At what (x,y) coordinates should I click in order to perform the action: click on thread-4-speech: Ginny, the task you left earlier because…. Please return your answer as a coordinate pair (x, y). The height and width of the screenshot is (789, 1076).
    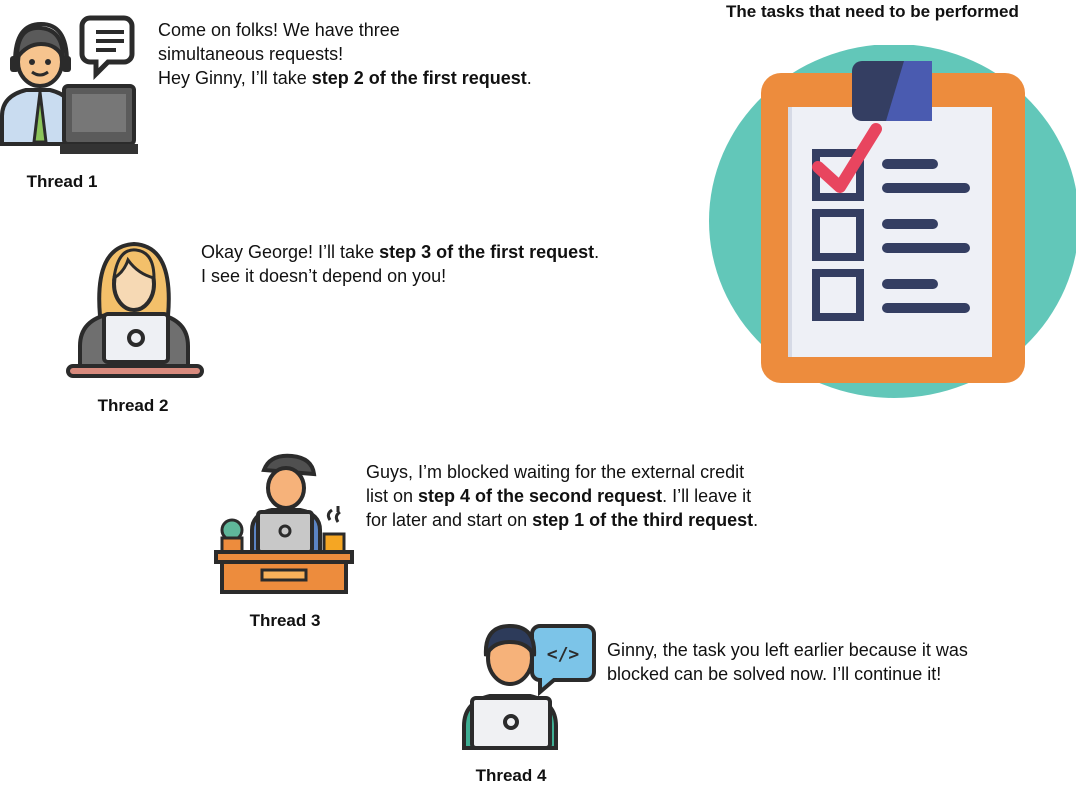
    Looking at the image, I should click on (827, 662).